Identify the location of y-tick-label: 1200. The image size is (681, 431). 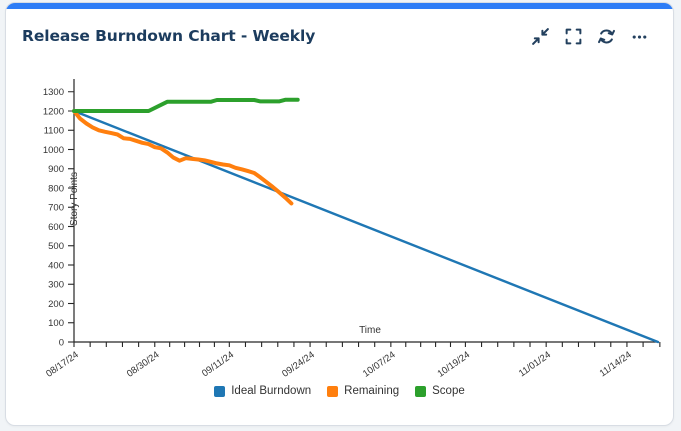
(53, 111).